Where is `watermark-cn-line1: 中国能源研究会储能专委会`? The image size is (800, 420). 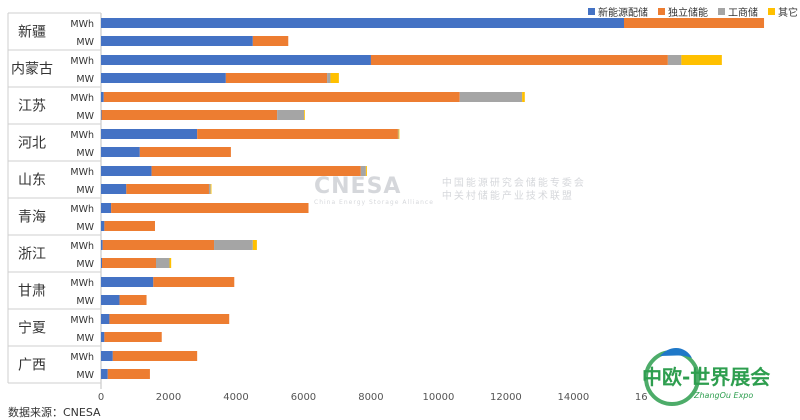
watermark-cn-line1: 中国能源研究会储能专委会 is located at coordinates (513, 183).